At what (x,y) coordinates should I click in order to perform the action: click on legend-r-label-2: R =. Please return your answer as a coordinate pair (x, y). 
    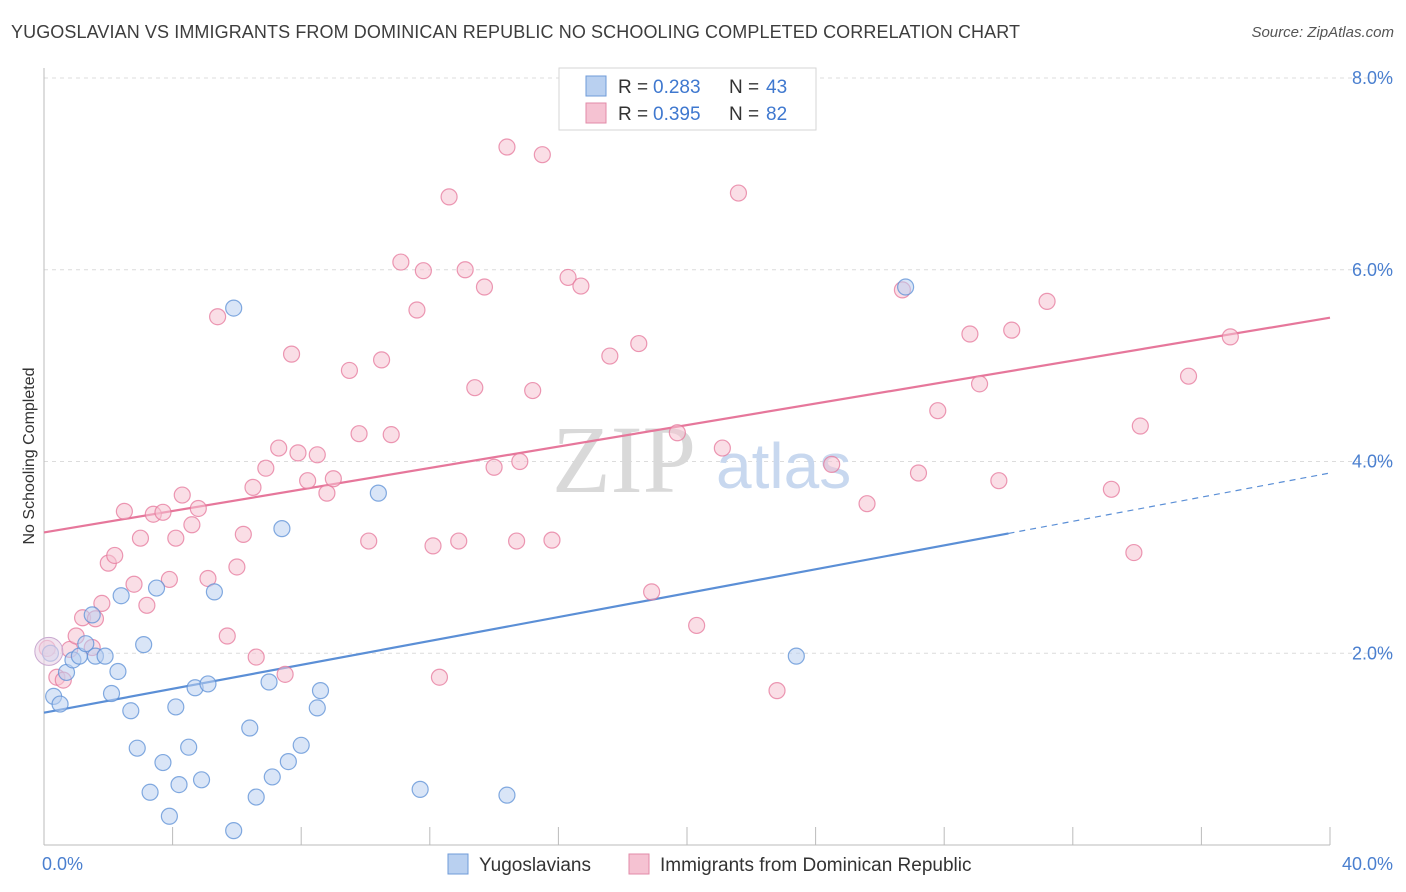
    Looking at the image, I should click on (633, 114).